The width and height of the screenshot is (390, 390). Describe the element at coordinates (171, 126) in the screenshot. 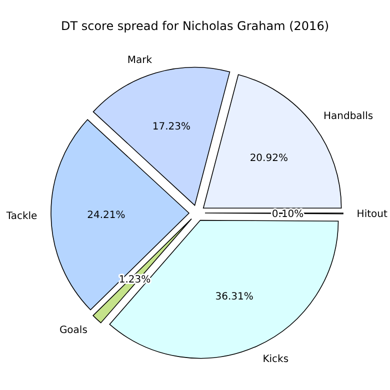

I see `data-label: 17.23%` at that location.